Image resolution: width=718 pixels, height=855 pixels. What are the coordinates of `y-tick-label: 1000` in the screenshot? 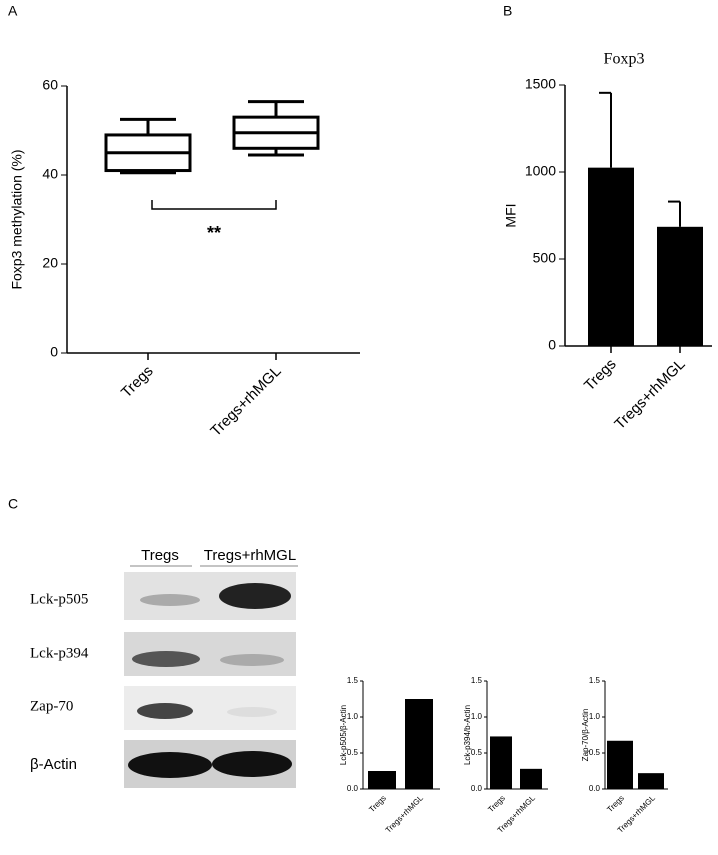 It's located at (540, 171).